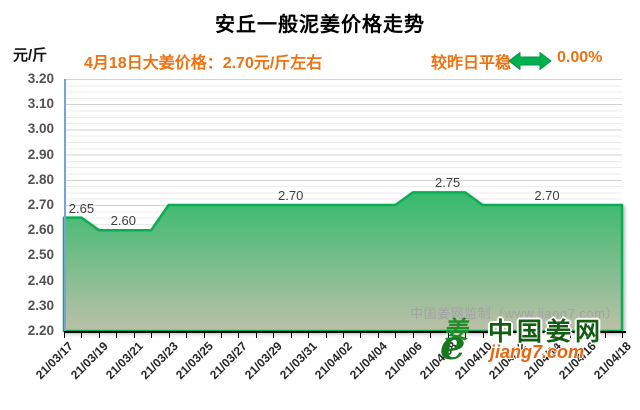 The width and height of the screenshot is (640, 410). Describe the element at coordinates (40, 129) in the screenshot. I see `y-axis-tick-label: 3.00` at that location.